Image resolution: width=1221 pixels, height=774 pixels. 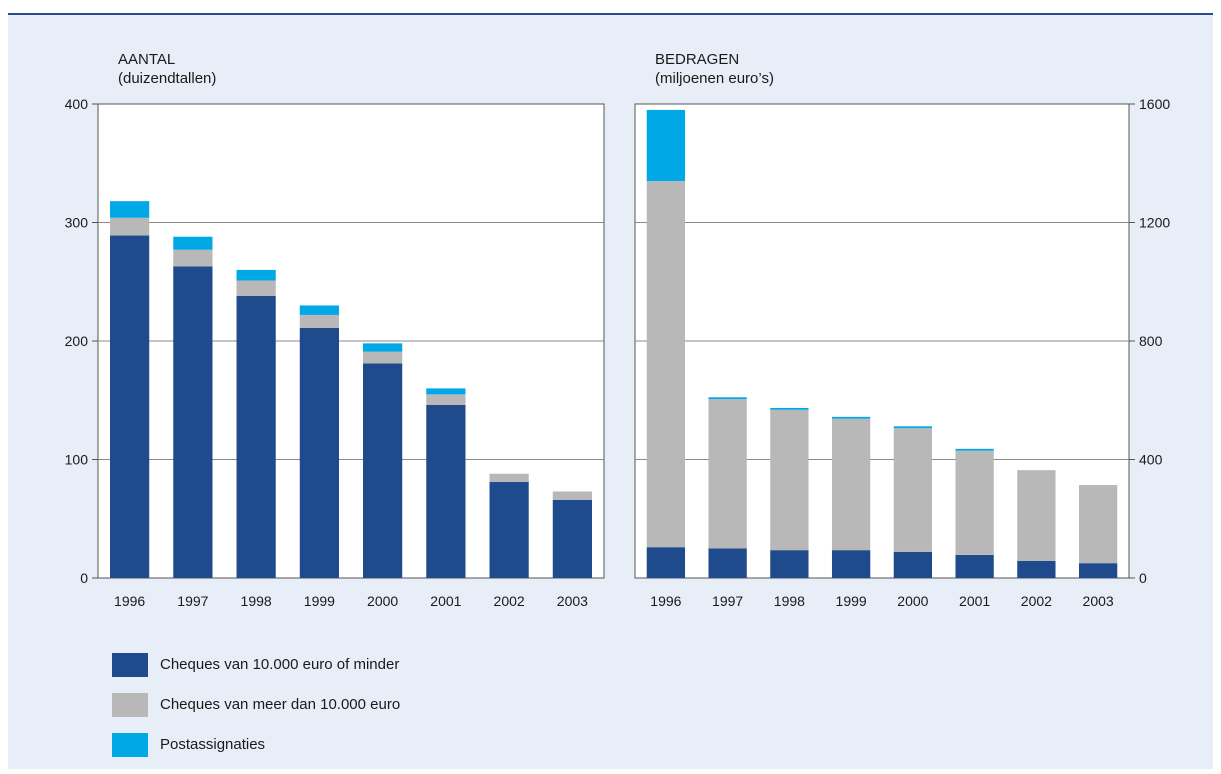 What do you see at coordinates (130, 745) in the screenshot?
I see `legend-swatch-postassignaties` at bounding box center [130, 745].